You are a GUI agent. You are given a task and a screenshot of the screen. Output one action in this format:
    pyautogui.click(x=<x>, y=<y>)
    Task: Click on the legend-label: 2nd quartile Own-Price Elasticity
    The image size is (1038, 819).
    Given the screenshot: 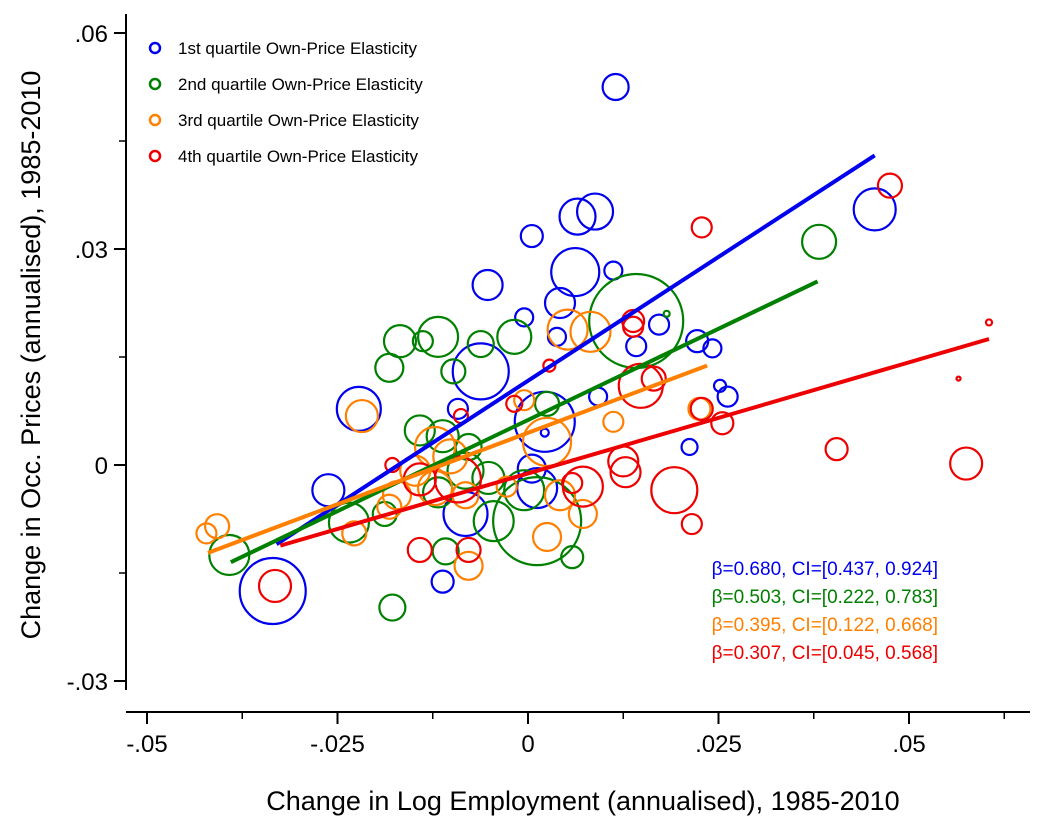 What is the action you would take?
    pyautogui.click(x=300, y=84)
    